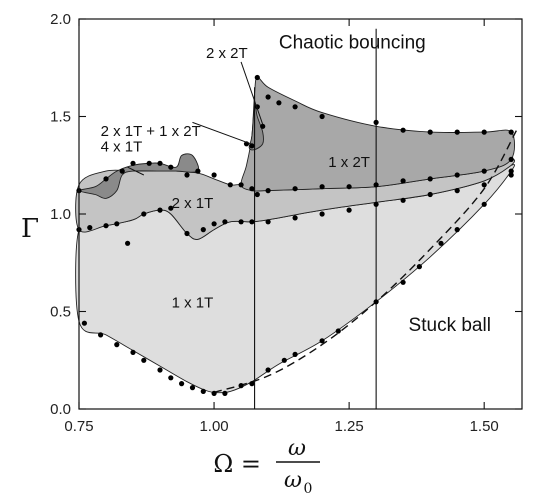 This screenshot has height=497, width=535. Describe the element at coordinates (349, 426) in the screenshot. I see `x-tick-label: 1.25` at that location.